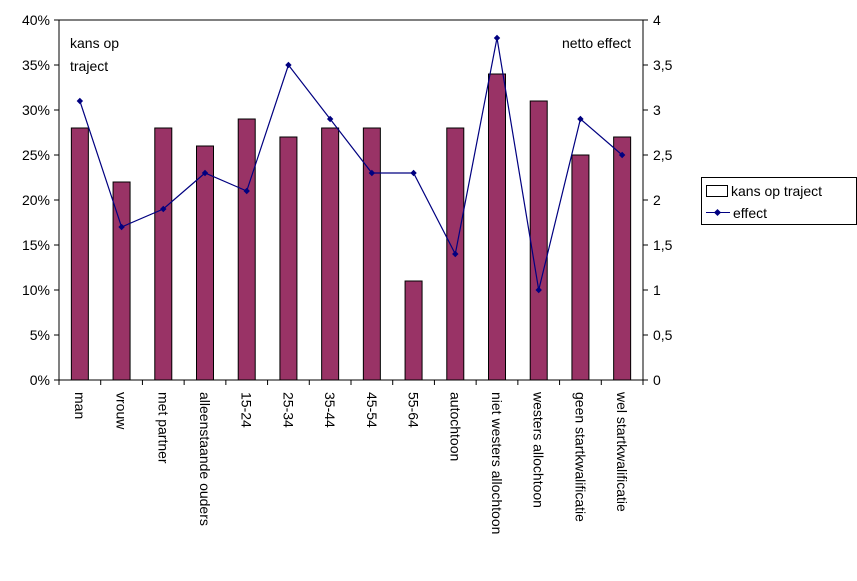 The width and height of the screenshot is (857, 581). What do you see at coordinates (750, 213) in the screenshot?
I see `legend-label-line: effect` at bounding box center [750, 213].